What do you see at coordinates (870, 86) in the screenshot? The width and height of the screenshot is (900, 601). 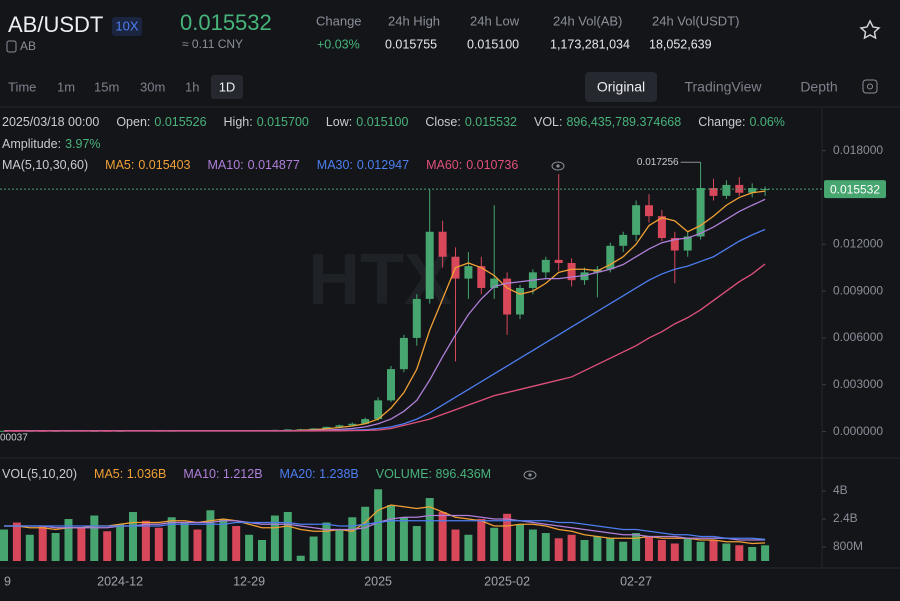 I see `screenshot-icon` at bounding box center [870, 86].